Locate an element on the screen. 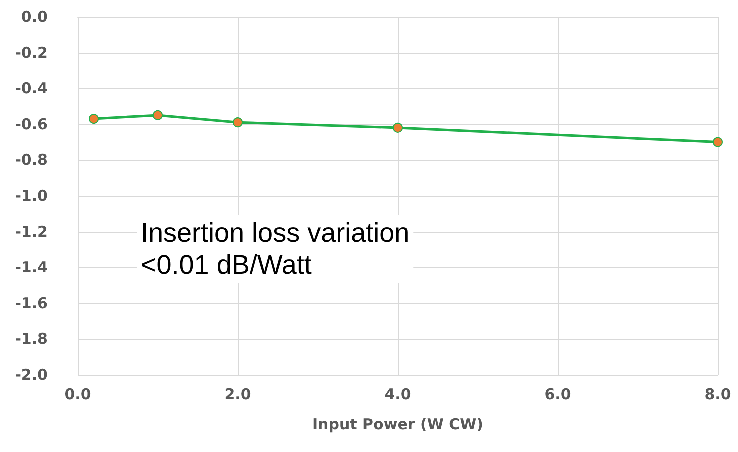 The height and width of the screenshot is (452, 738). y-tick-label: -0.2 is located at coordinates (31, 53).